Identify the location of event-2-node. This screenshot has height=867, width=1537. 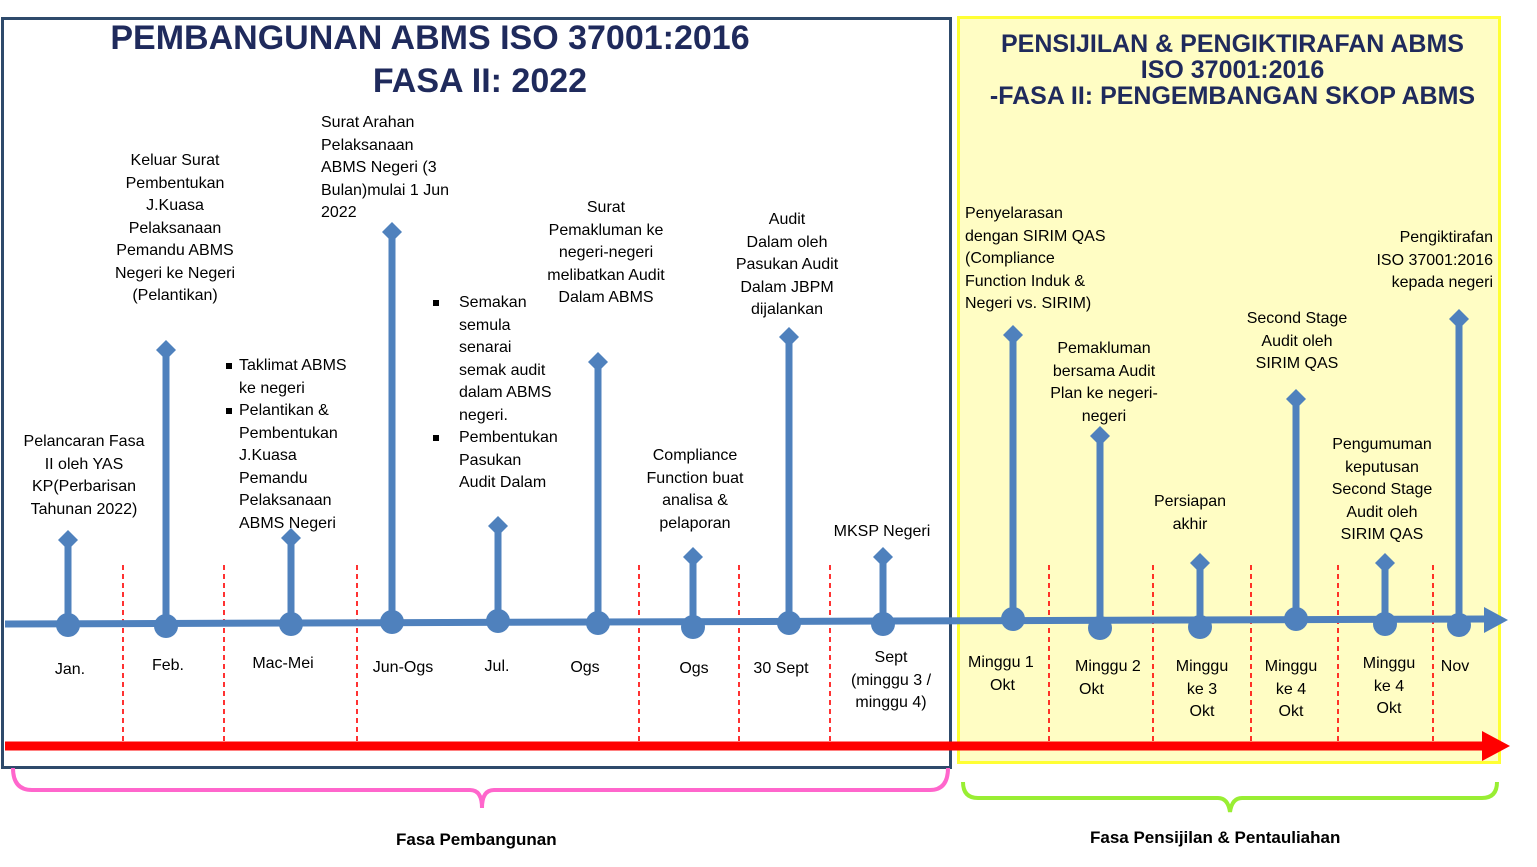
(166, 626).